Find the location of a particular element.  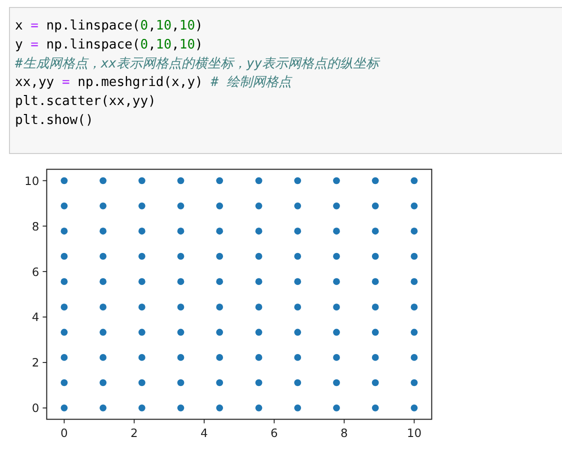

ytick-label: 8 is located at coordinates (36, 226).